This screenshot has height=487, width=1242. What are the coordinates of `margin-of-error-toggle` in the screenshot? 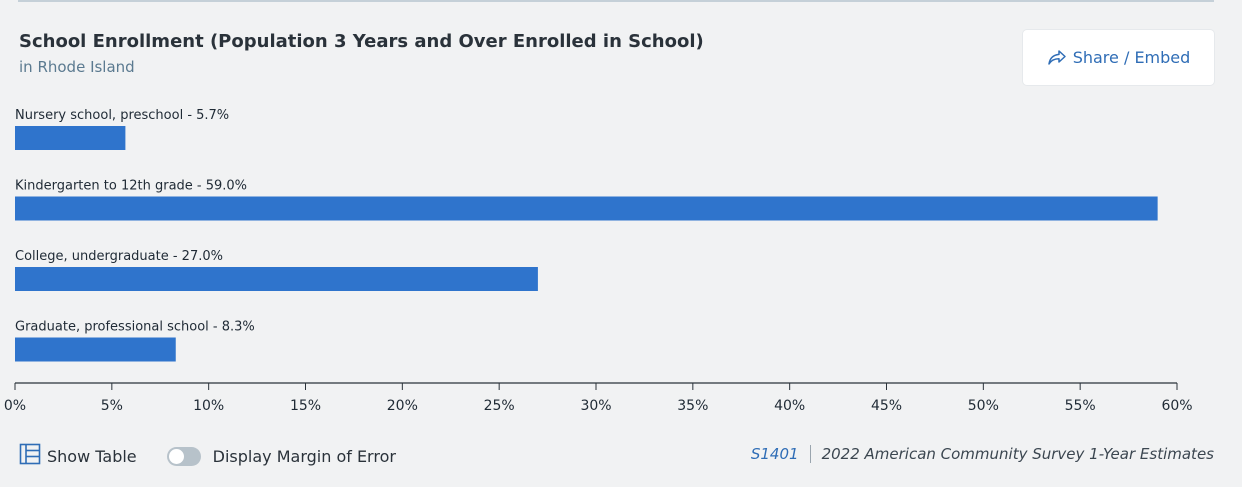 It's located at (183, 456).